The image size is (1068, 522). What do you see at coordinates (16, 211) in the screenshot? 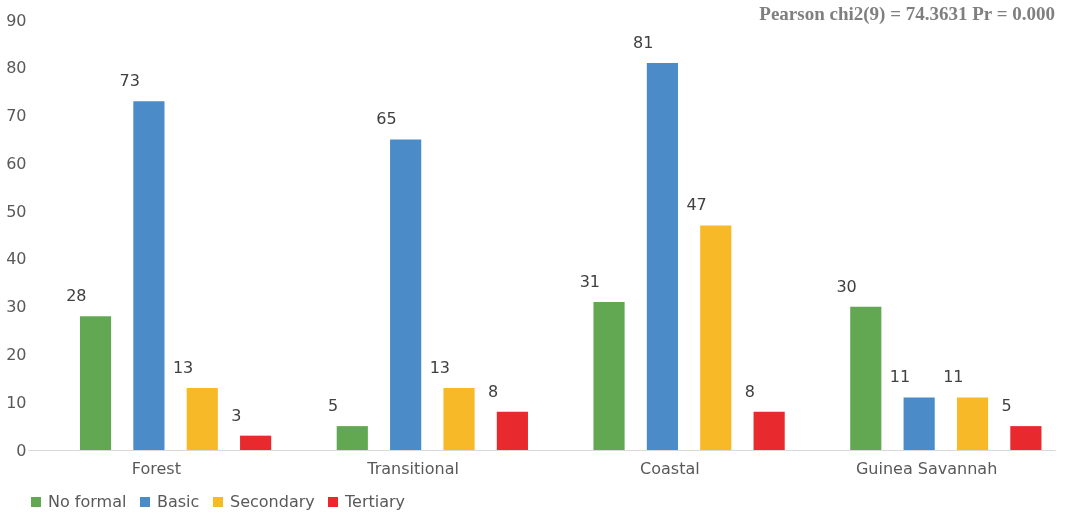
I see `y-tick-label: 50` at bounding box center [16, 211].